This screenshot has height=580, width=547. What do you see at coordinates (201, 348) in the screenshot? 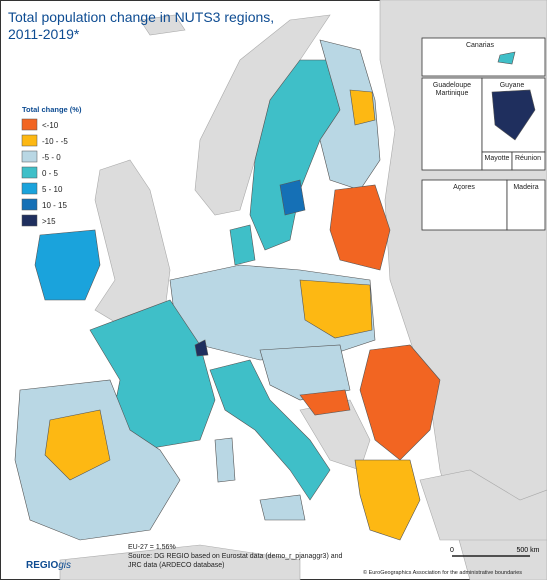
I see `region-city` at bounding box center [201, 348].